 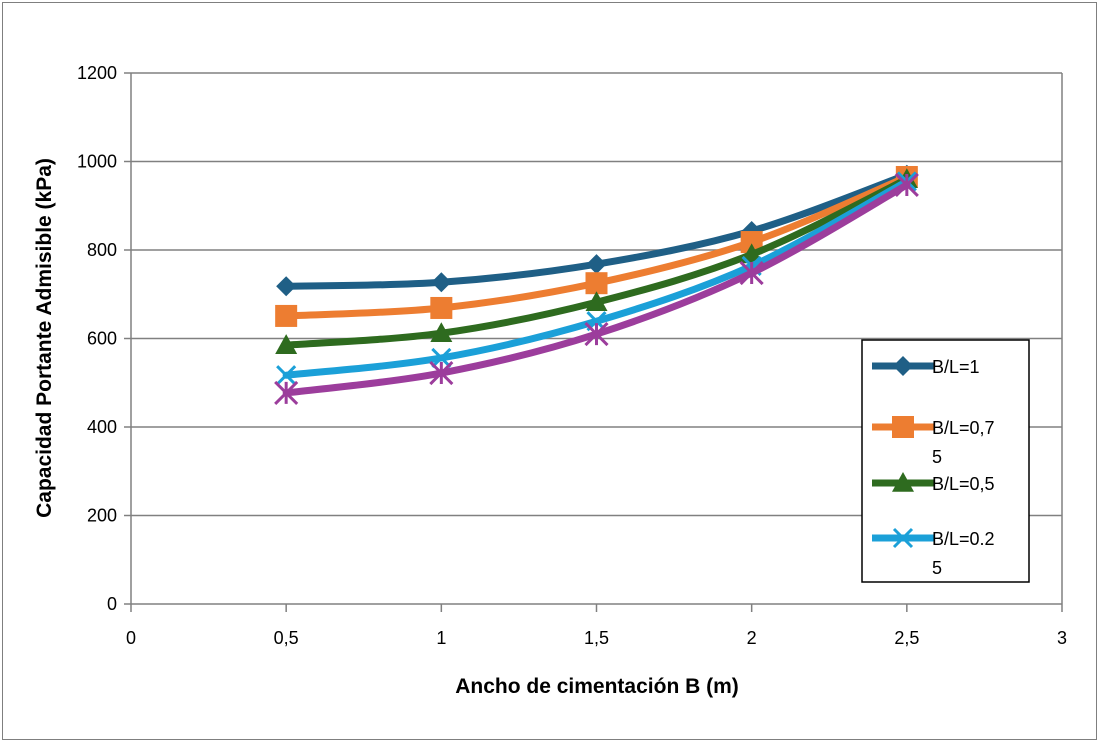 I want to click on y-tick-label: 600, so click(x=102, y=339).